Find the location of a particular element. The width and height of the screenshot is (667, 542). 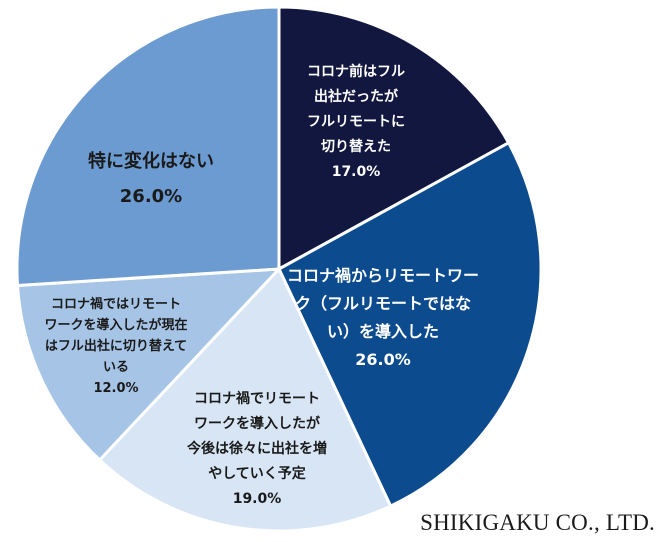

slice-label-line: 切り替えた is located at coordinates (356, 146).